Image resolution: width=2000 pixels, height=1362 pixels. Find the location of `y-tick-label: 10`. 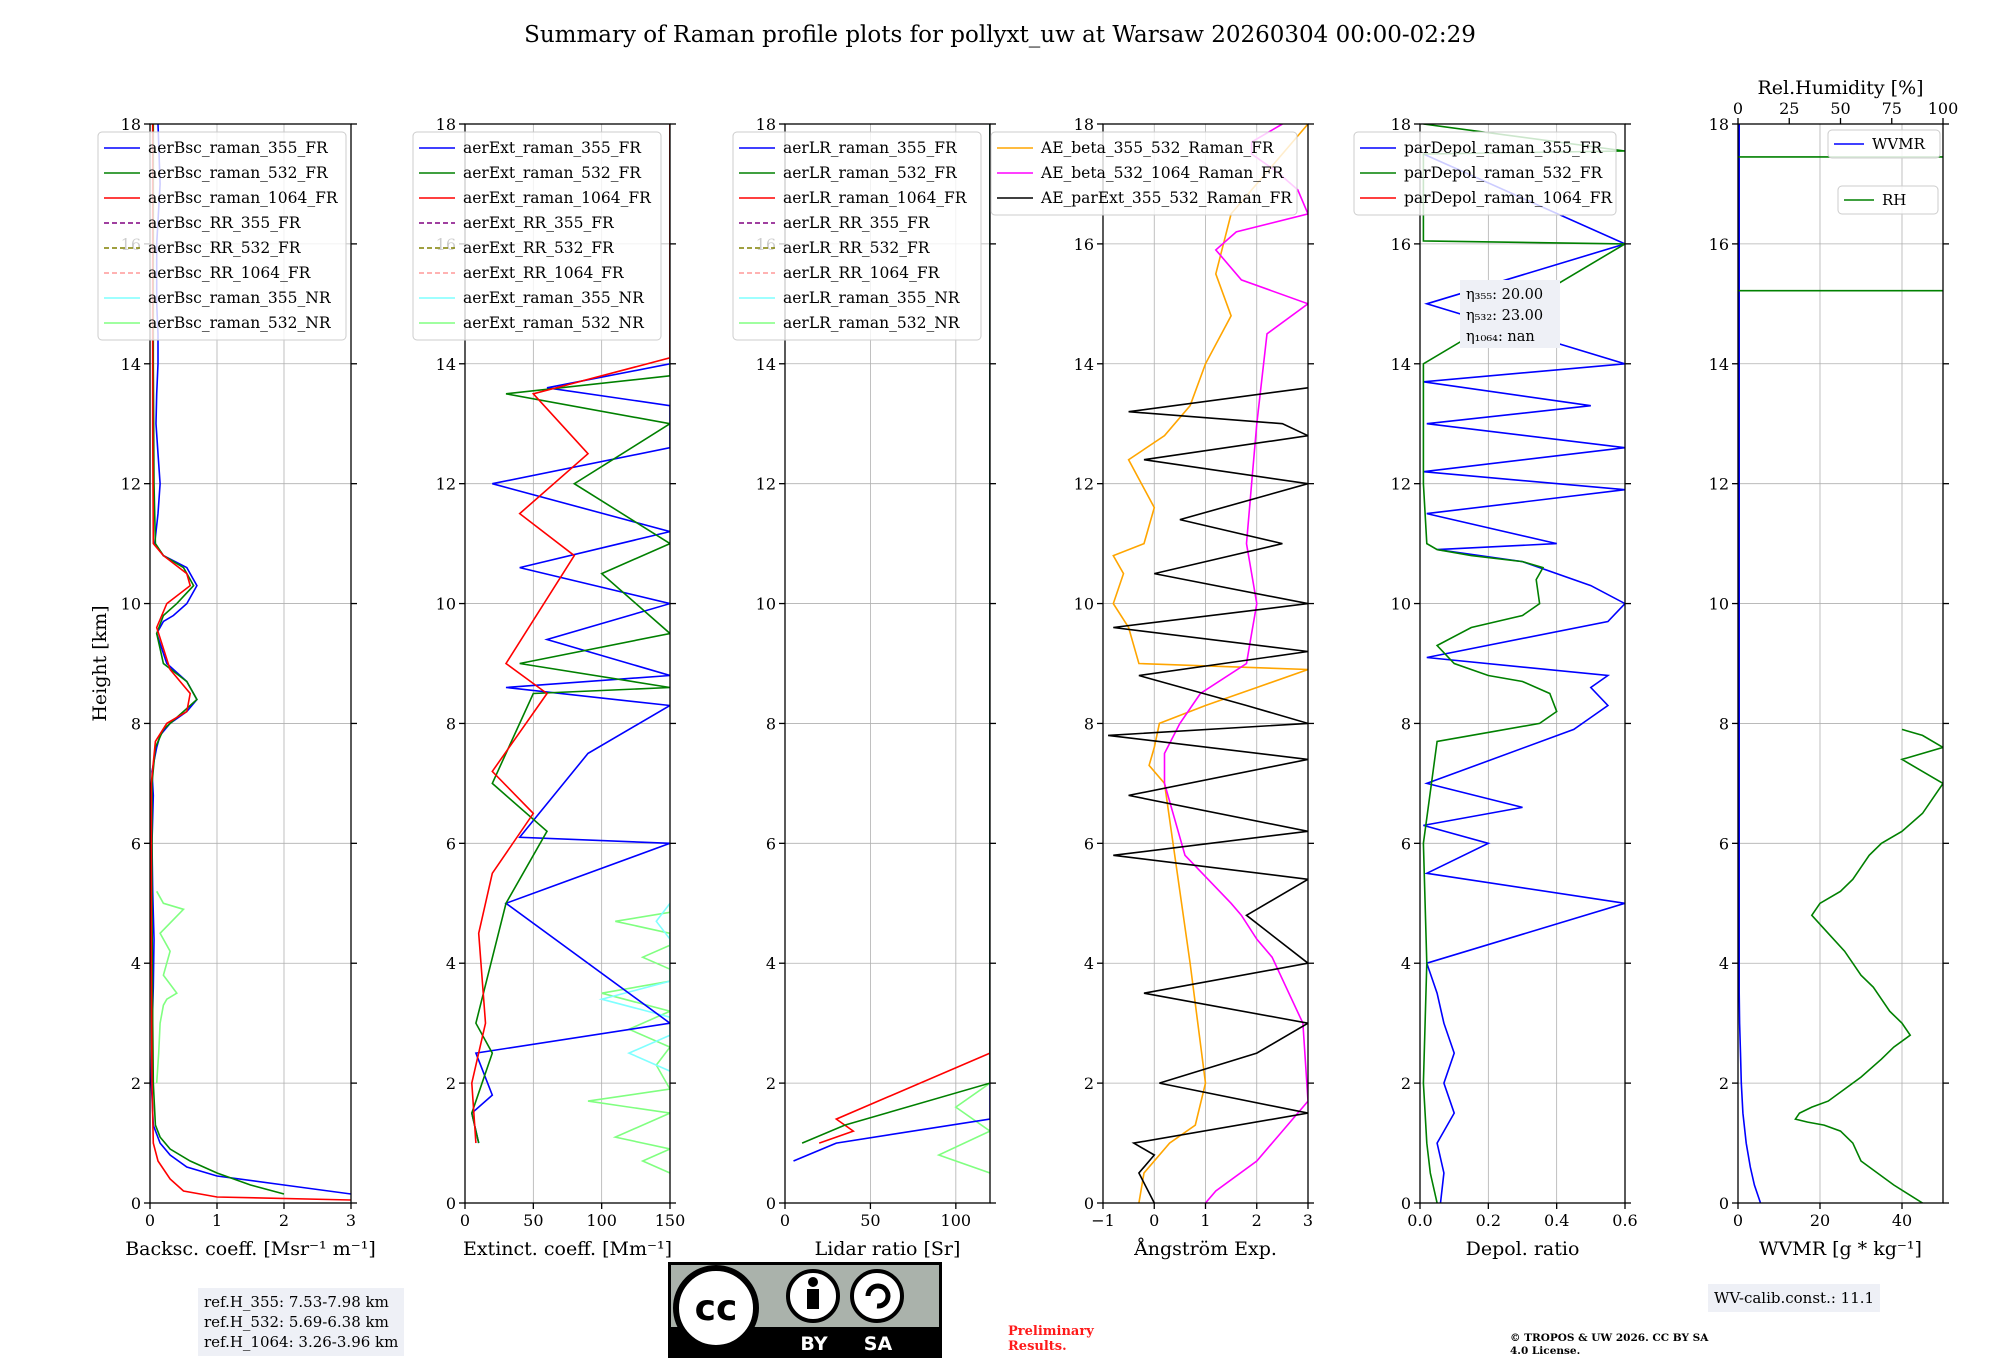

y-tick-label: 10 is located at coordinates (1719, 604).